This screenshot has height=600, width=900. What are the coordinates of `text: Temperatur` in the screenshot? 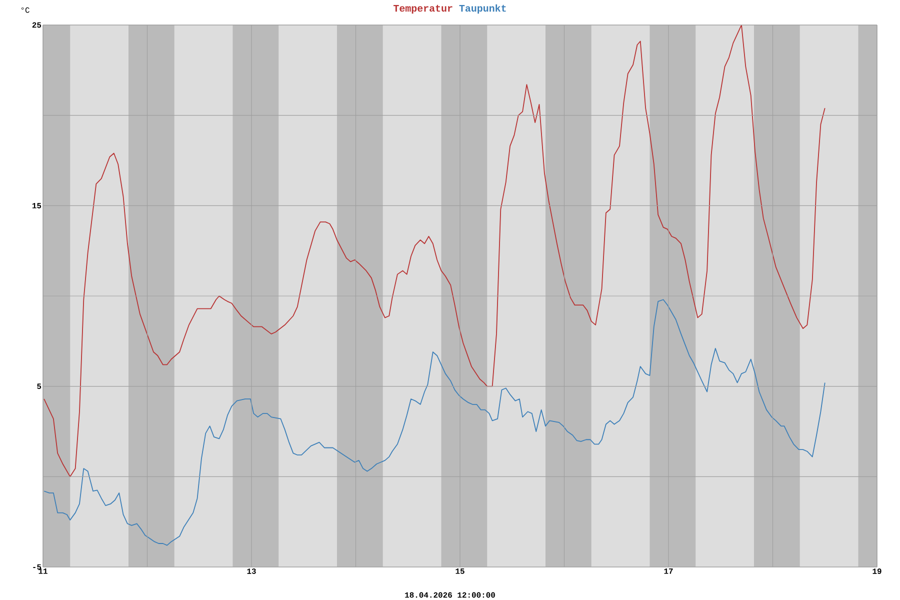 It's located at (423, 9).